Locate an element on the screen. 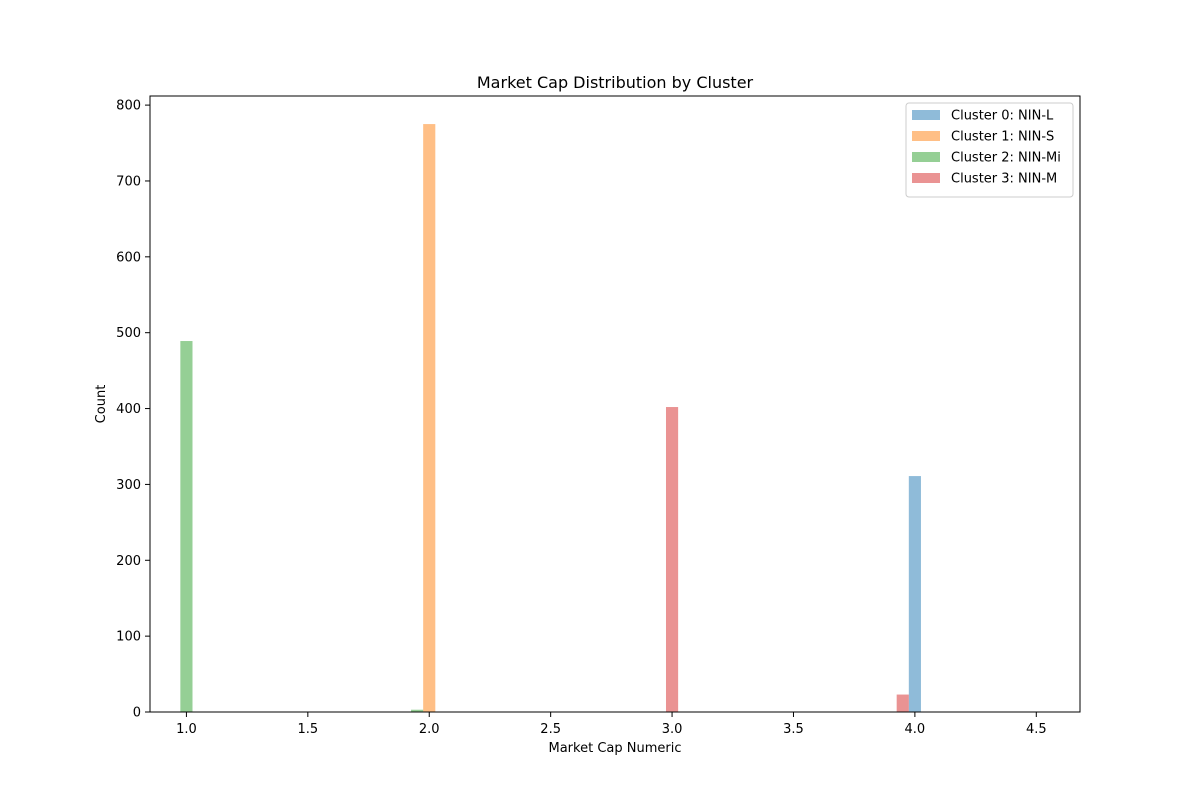 The height and width of the screenshot is (800, 1200). x-axis-label: Market Cap Numeric is located at coordinates (615, 748).